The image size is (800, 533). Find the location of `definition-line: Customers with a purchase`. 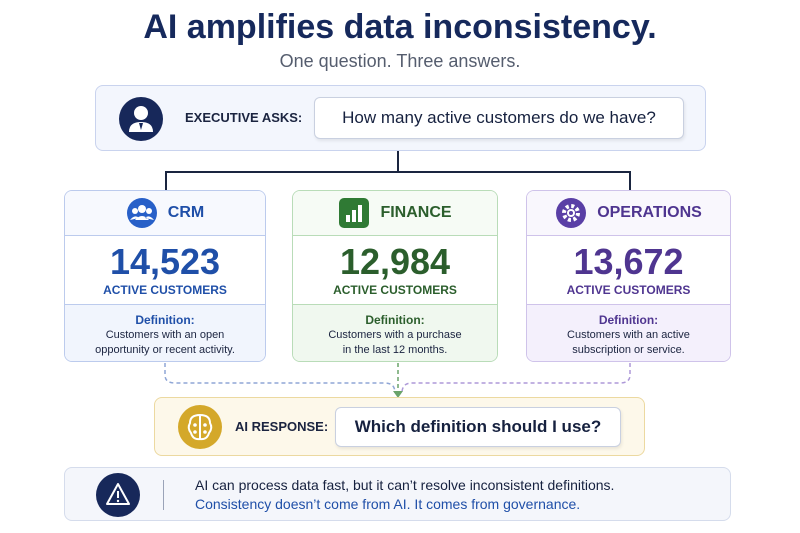

definition-line: Customers with a purchase is located at coordinates (395, 335).